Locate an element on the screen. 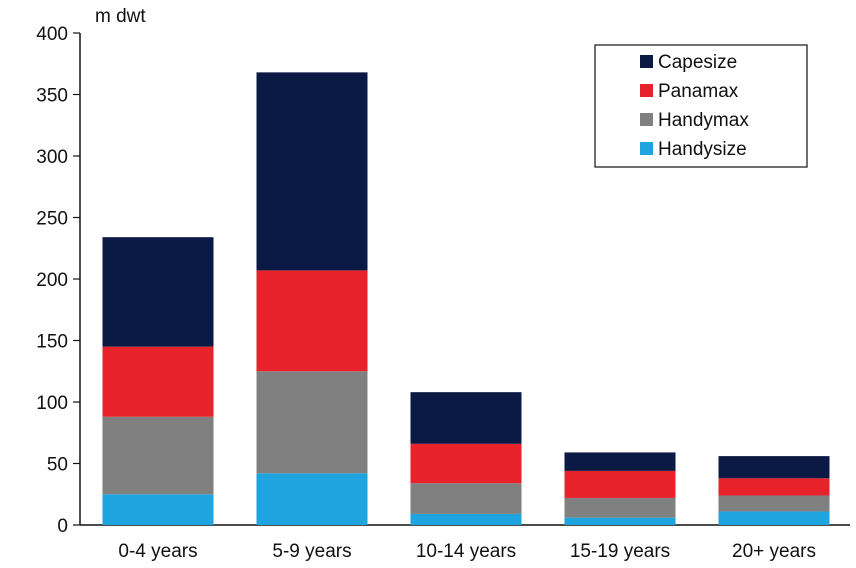 This screenshot has width=856, height=568. y-tick-label: 100 is located at coordinates (52, 403).